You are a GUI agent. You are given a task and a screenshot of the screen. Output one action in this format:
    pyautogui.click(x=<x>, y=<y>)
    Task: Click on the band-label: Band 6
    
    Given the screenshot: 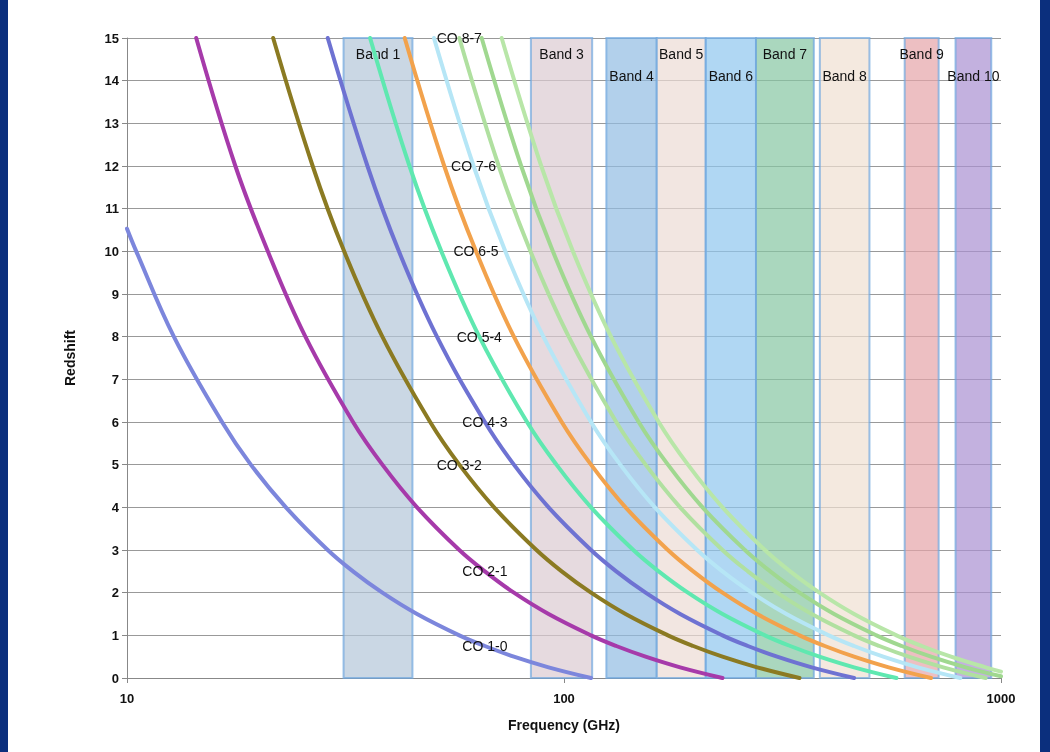 What is the action you would take?
    pyautogui.click(x=731, y=76)
    